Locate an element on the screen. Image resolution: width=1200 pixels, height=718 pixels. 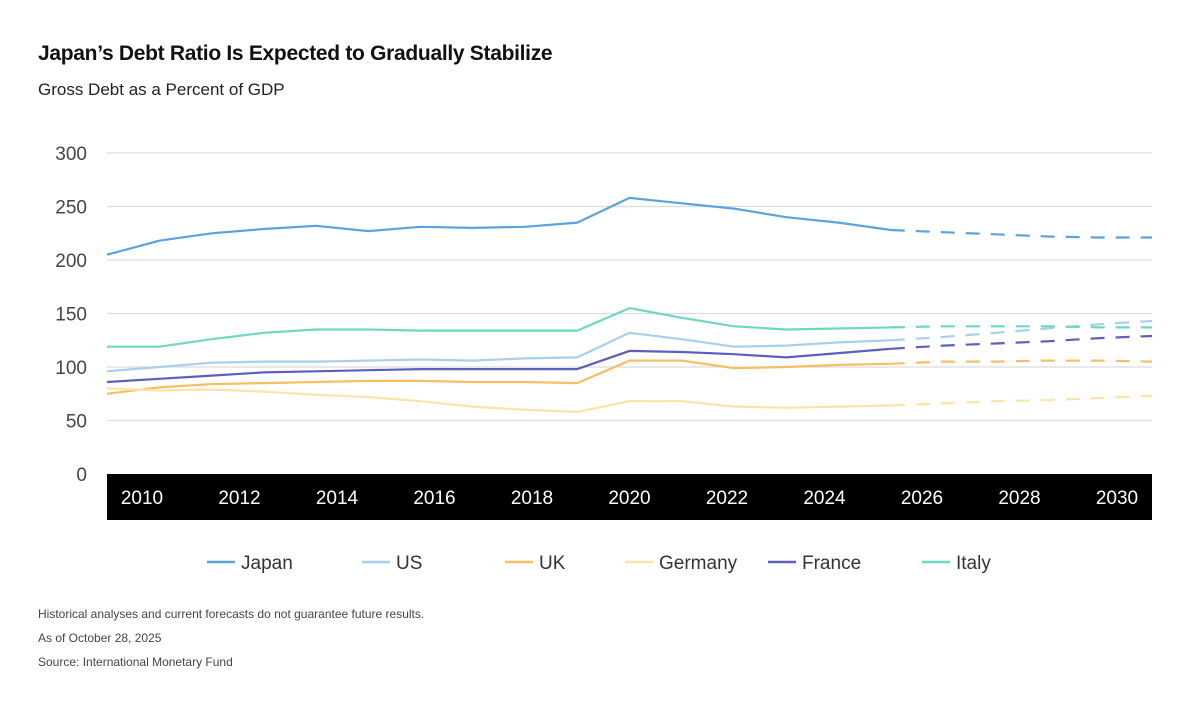
x-tick-label: 2020 is located at coordinates (629, 498).